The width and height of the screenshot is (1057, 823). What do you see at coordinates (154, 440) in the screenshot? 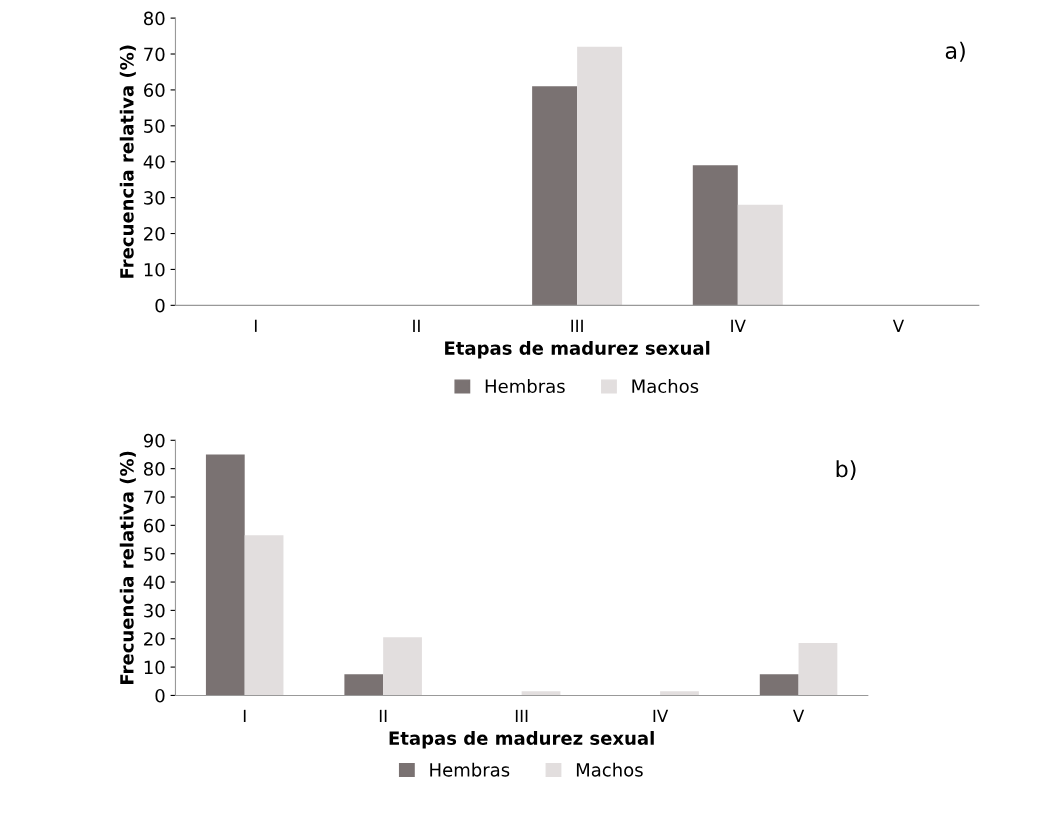
I see `y-tick-label: 90` at bounding box center [154, 440].